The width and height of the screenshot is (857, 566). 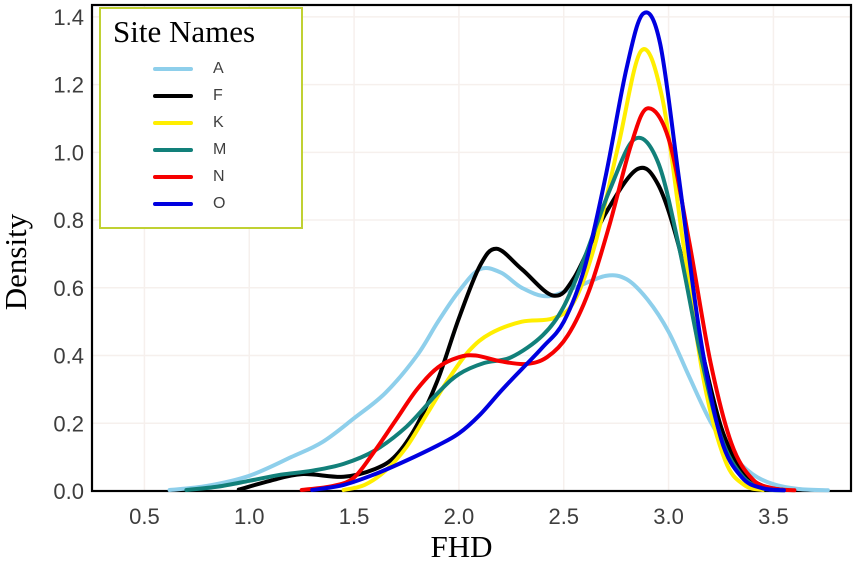 I want to click on legend-swatch-K, so click(x=173, y=122).